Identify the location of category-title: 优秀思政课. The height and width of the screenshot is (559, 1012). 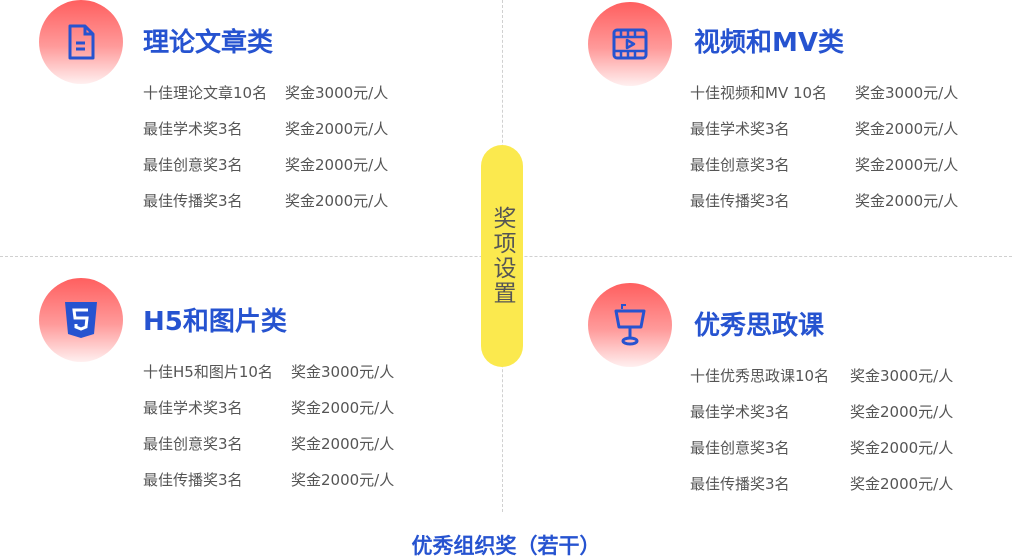
(759, 326).